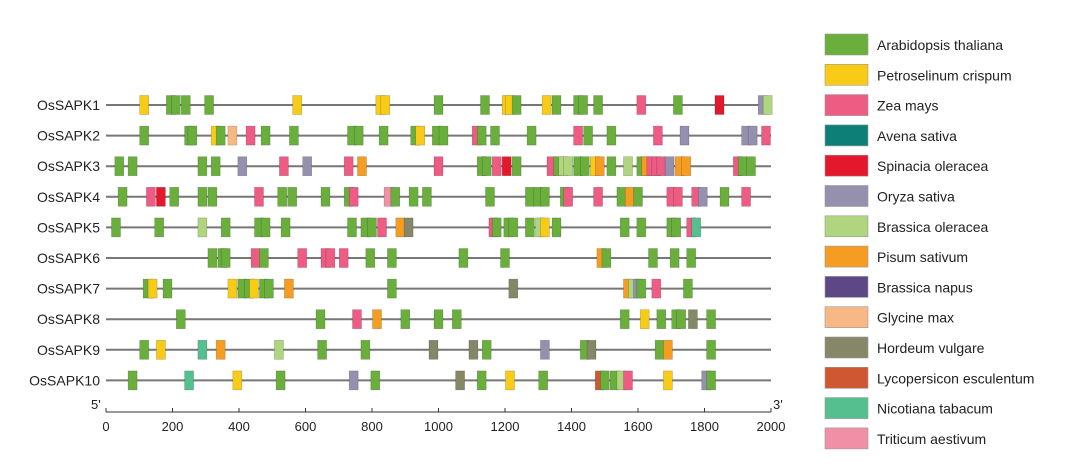  Describe the element at coordinates (68, 258) in the screenshot. I see `sequence-label: OsSAPK6` at that location.